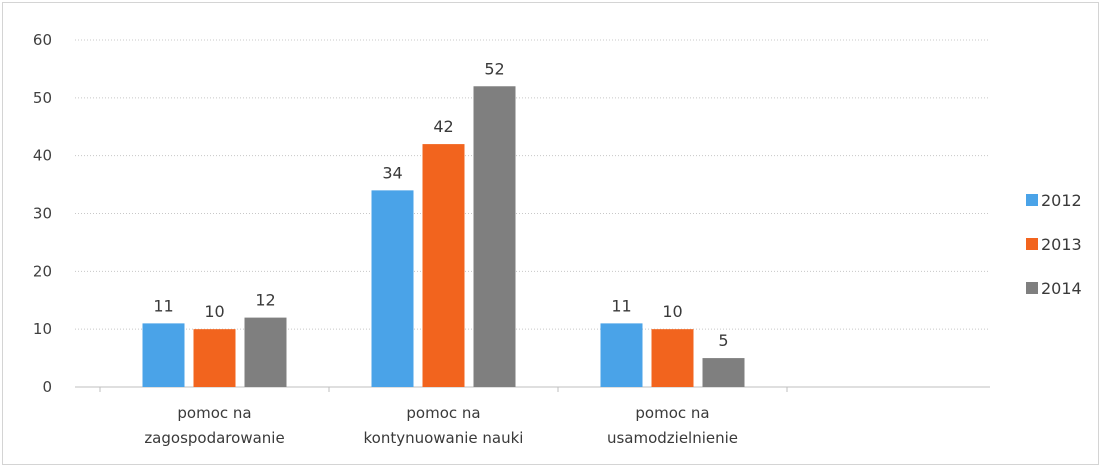  I want to click on legend-label: 2014, so click(1061, 288).